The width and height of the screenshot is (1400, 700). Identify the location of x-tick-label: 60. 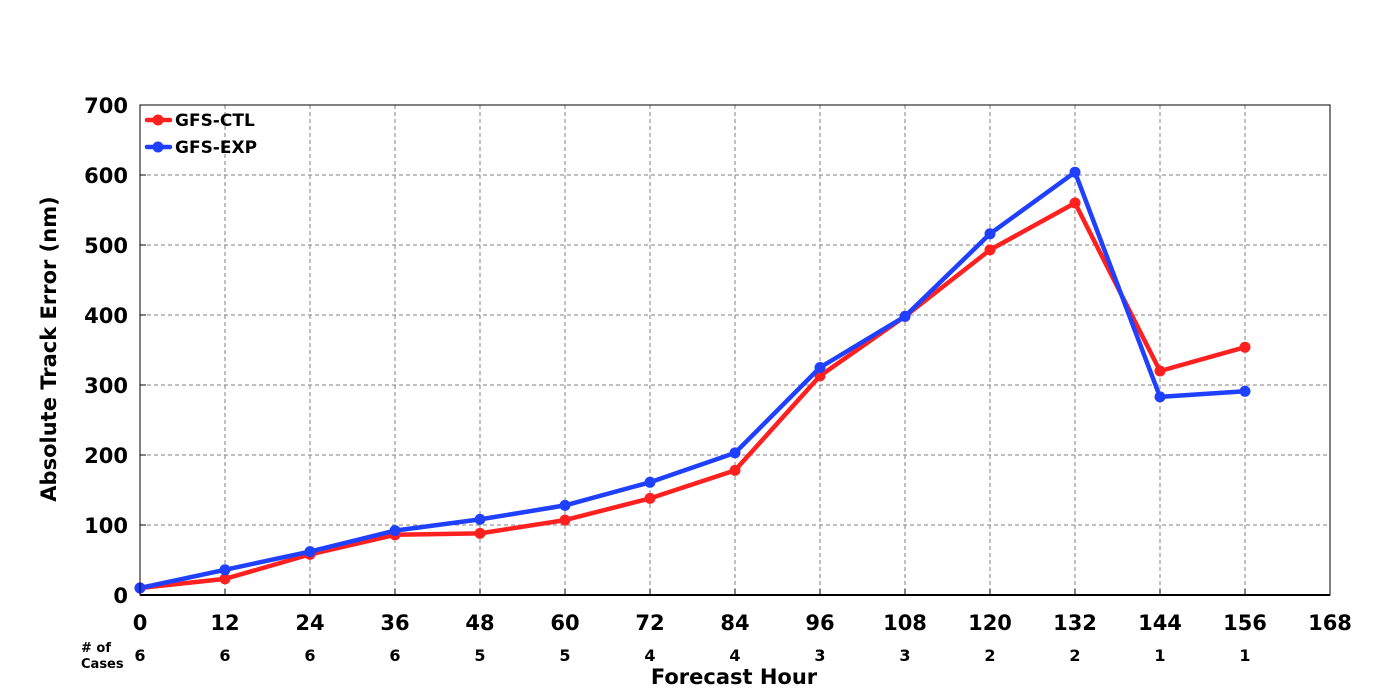
(564, 623).